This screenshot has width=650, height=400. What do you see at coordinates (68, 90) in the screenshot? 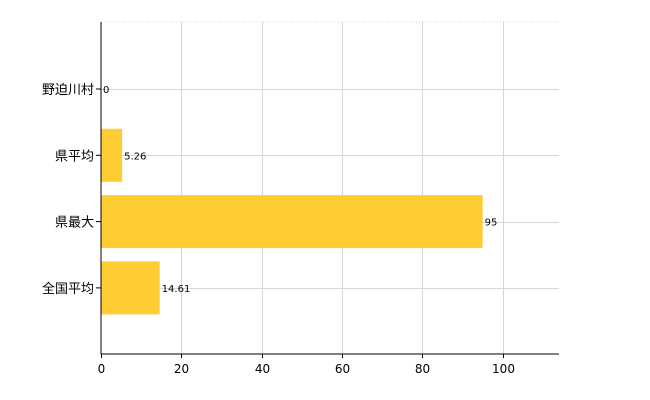
I see `y-category-label: 野迫川村` at bounding box center [68, 90].